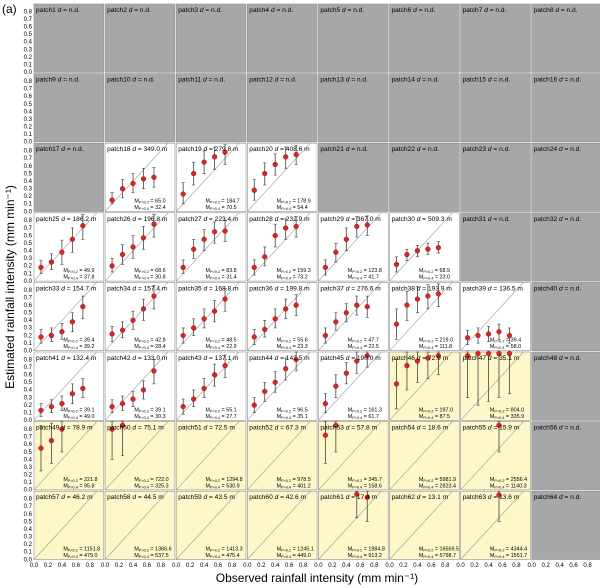 The width and height of the screenshot is (600, 588). Describe the element at coordinates (502, 566) in the screenshot. I see `x-tick-label: 0.6` at that location.